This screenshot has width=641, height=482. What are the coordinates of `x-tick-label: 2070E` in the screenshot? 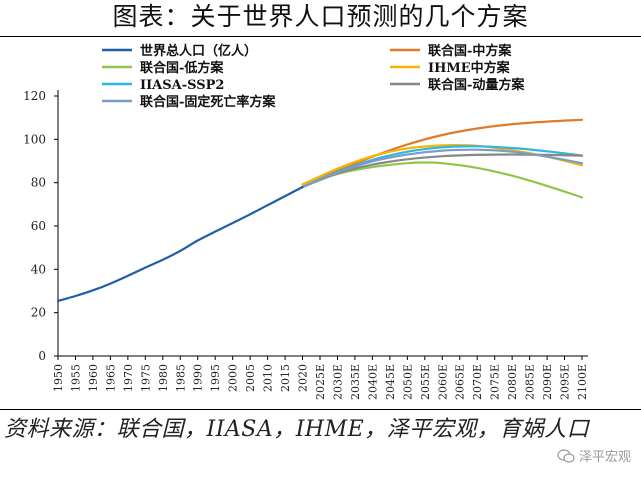 It's located at (477, 382).